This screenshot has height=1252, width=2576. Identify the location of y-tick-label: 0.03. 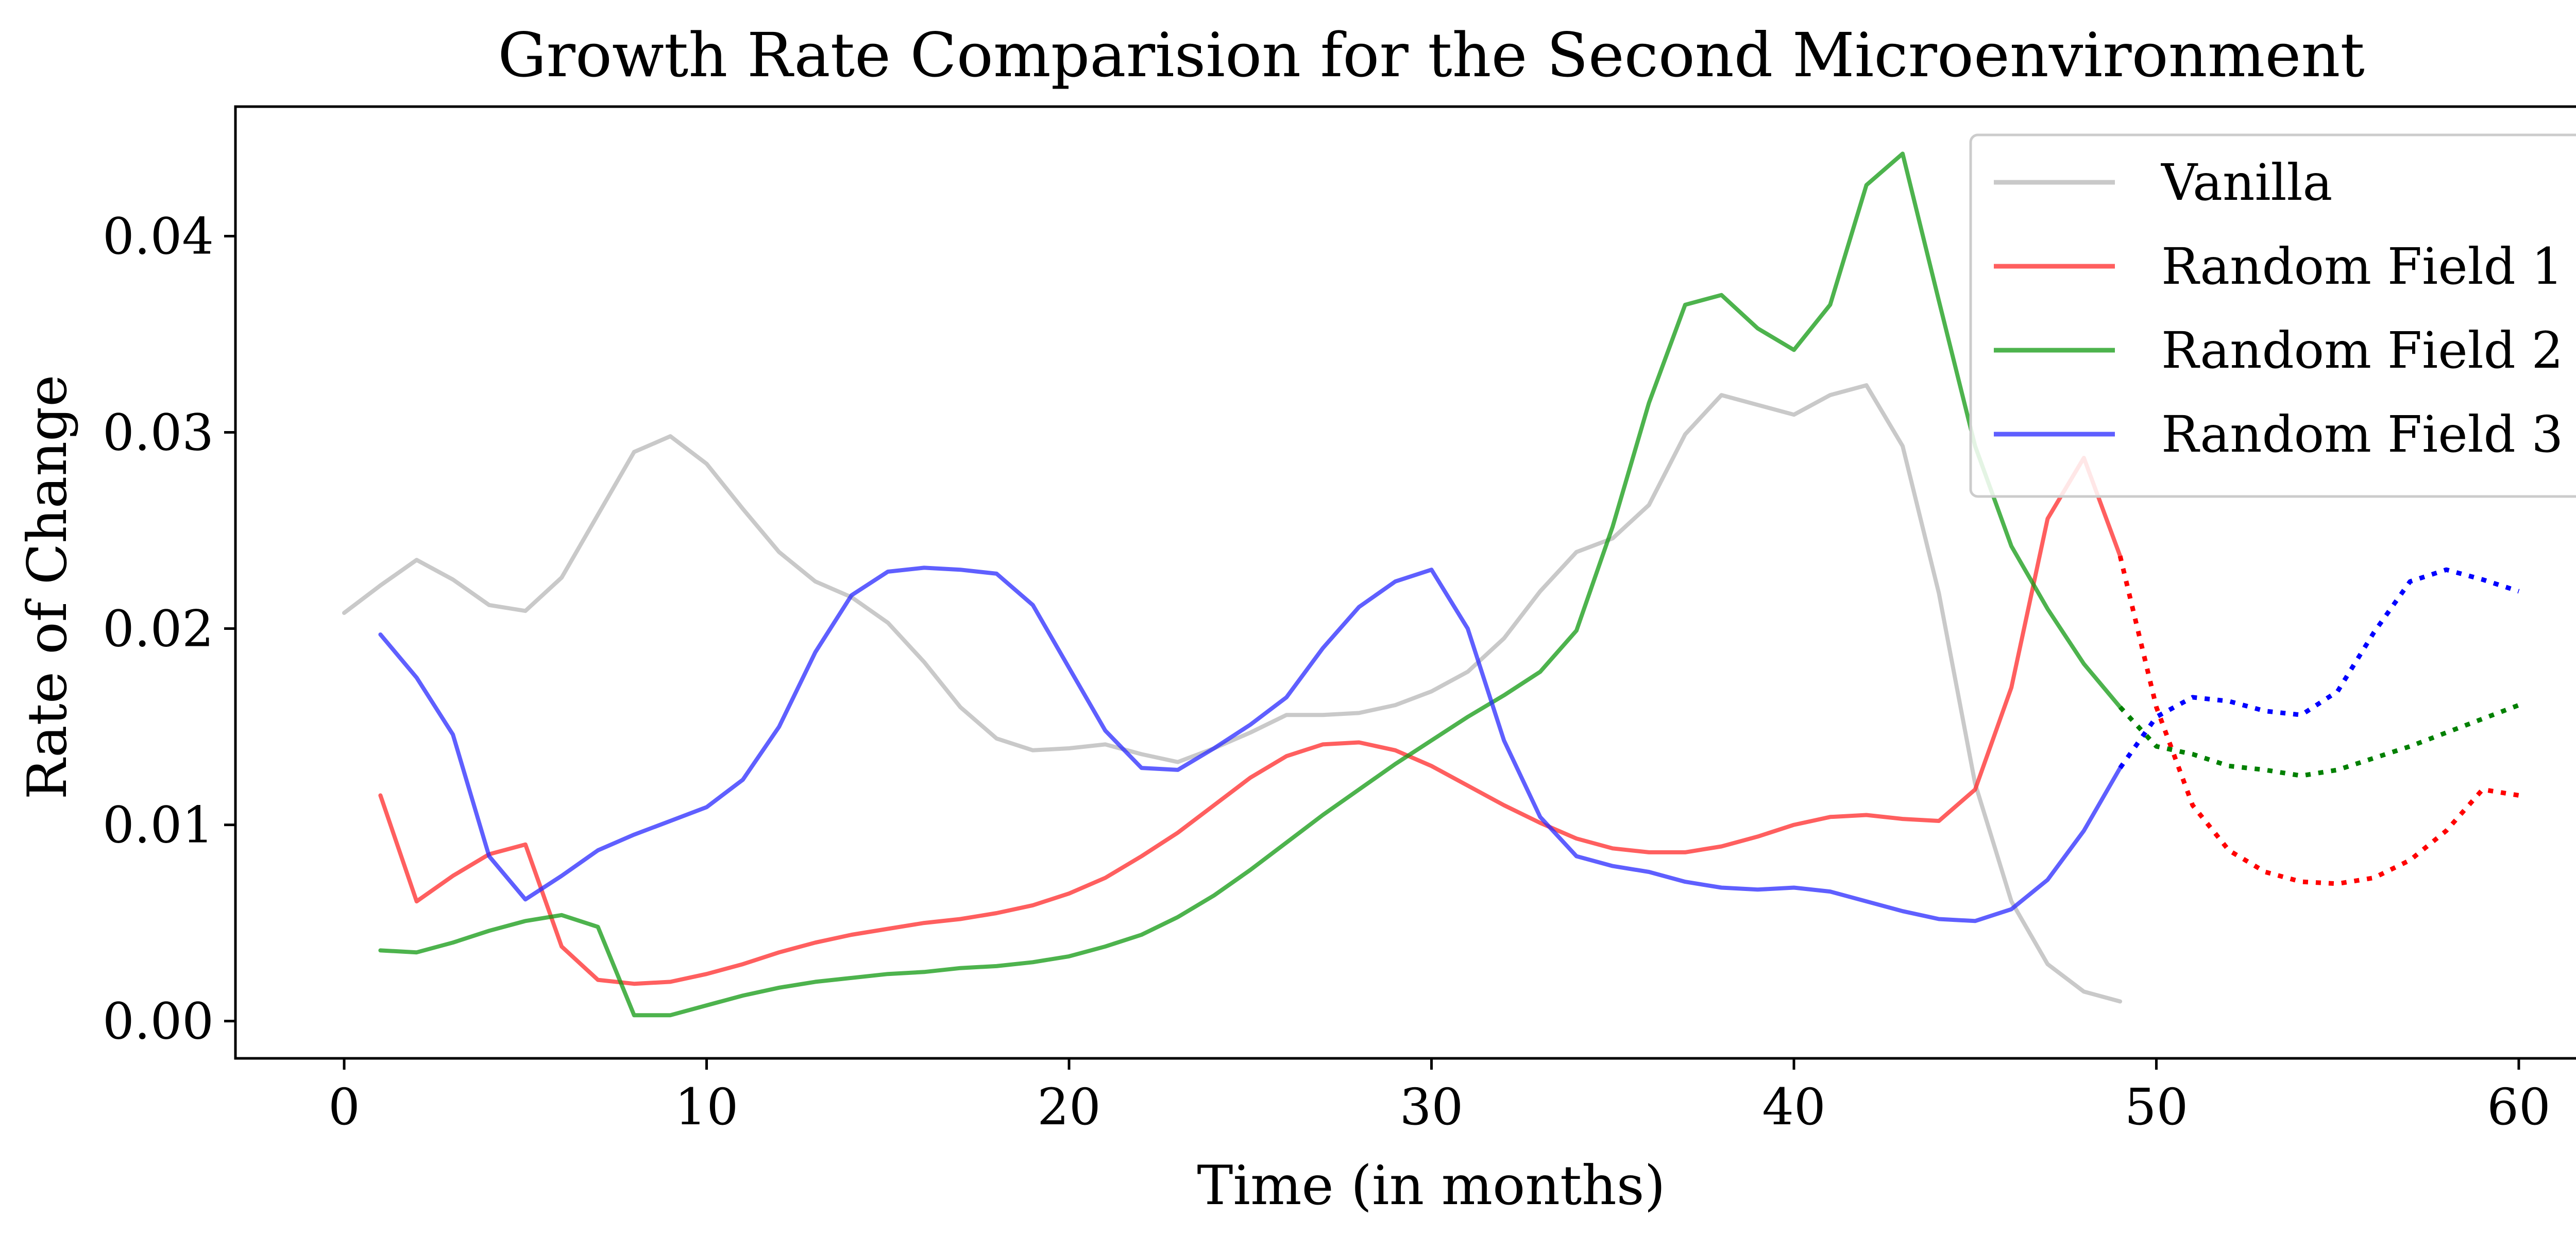
(158, 433).